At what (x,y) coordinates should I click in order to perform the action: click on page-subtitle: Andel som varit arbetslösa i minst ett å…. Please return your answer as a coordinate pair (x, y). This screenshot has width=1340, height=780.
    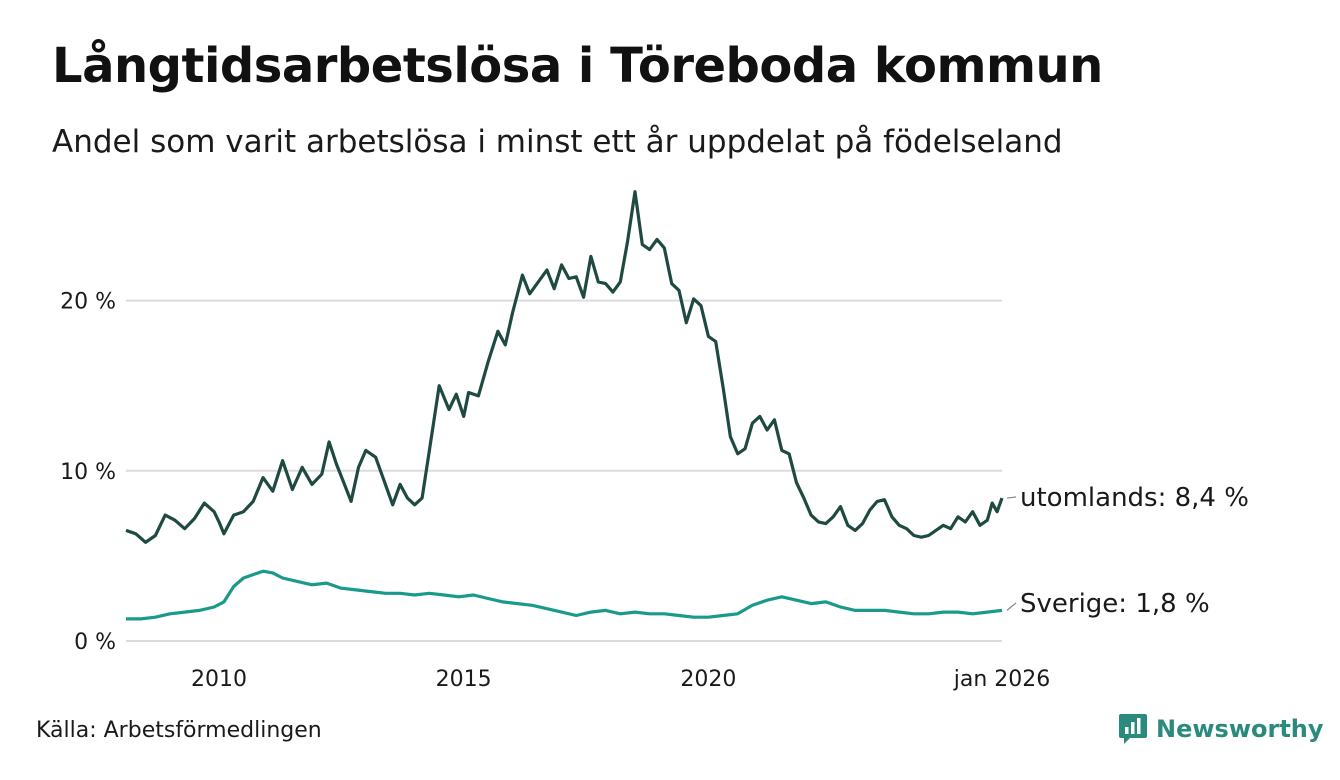
    Looking at the image, I should click on (557, 142).